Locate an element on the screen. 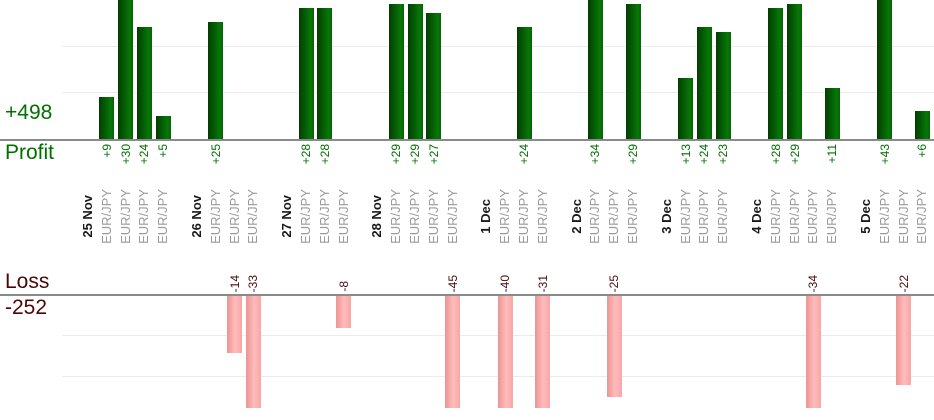  date-label: 2 Dec is located at coordinates (577, 216).